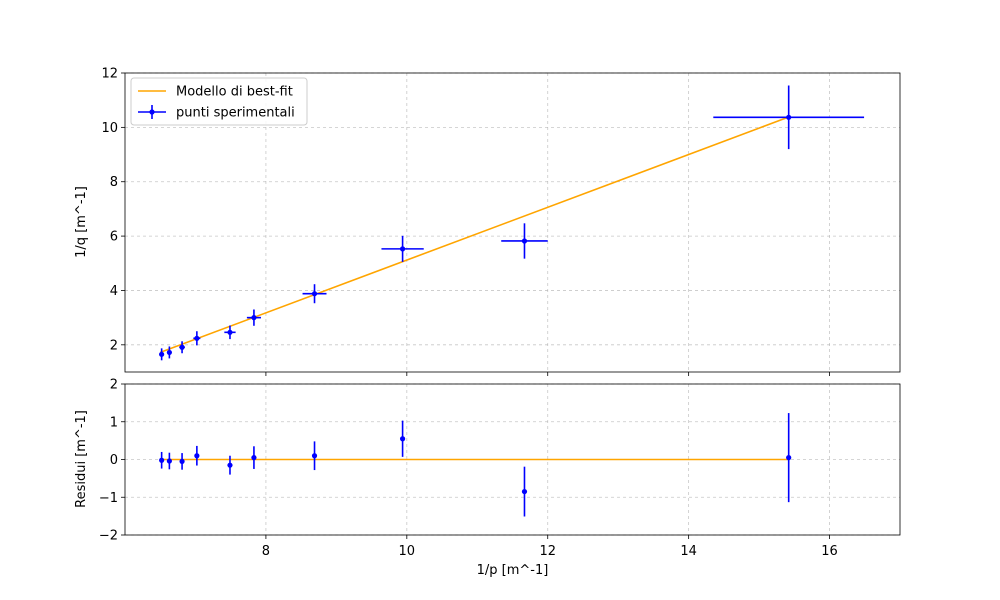 The height and width of the screenshot is (600, 1000). What do you see at coordinates (829, 551) in the screenshot?
I see `x-tick-label: 16` at bounding box center [829, 551].